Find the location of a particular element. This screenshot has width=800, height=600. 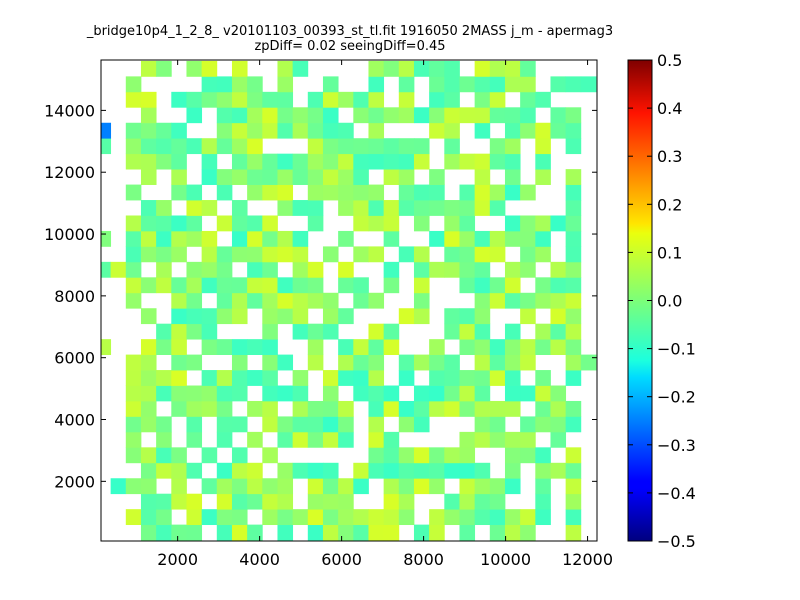

y-tick-label: 8000 is located at coordinates (74, 296).